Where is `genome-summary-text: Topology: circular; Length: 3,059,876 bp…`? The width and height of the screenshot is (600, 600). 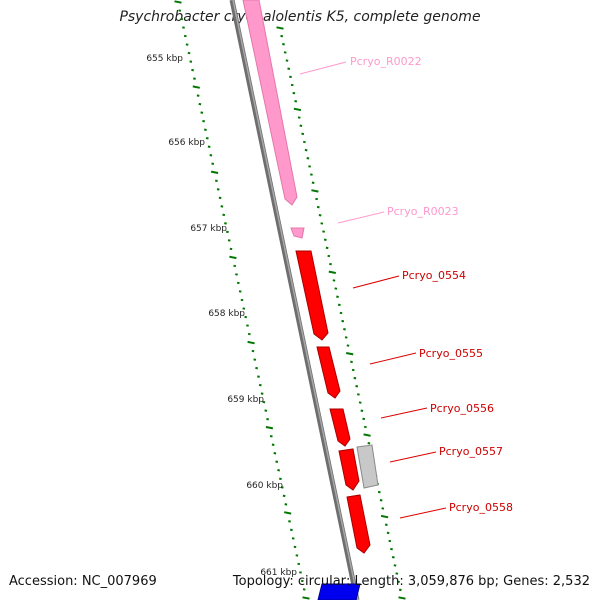
genome-summary-text: Topology: circular; Length: 3,059,876 bp… is located at coordinates (411, 581).